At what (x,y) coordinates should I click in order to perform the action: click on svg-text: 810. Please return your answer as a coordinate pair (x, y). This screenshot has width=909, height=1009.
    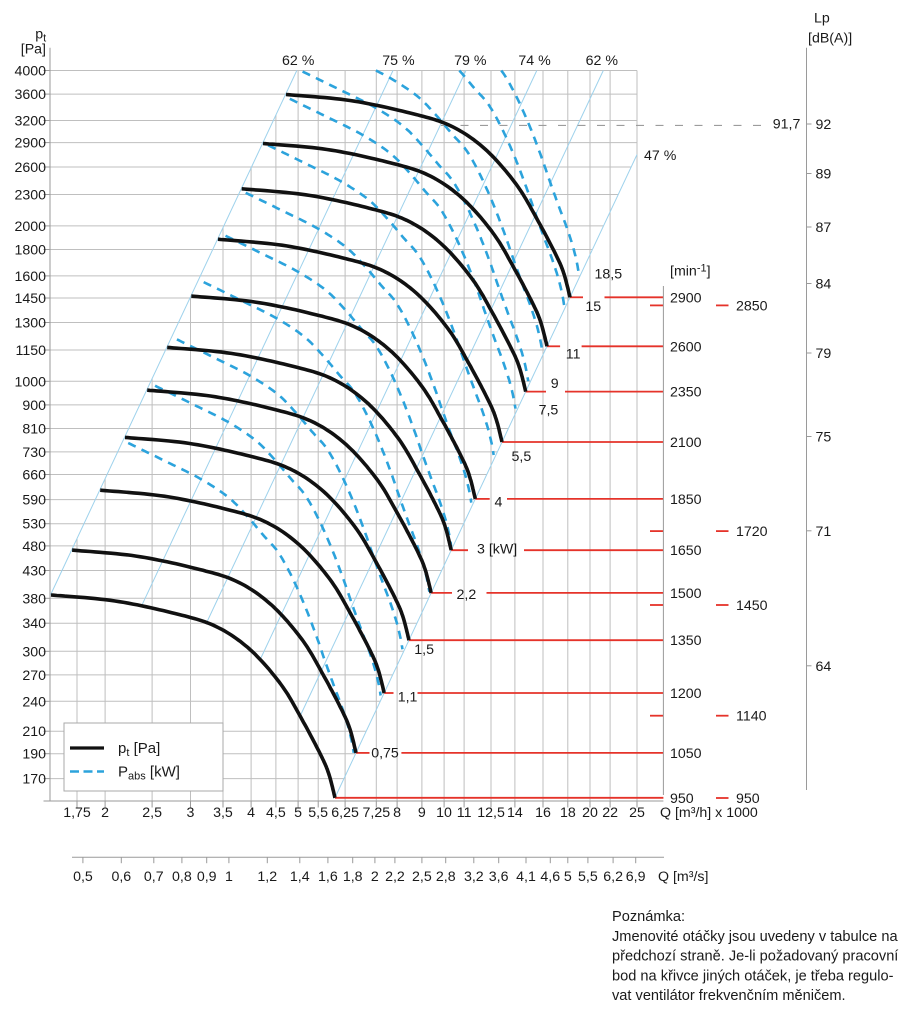
    Looking at the image, I should click on (34, 430).